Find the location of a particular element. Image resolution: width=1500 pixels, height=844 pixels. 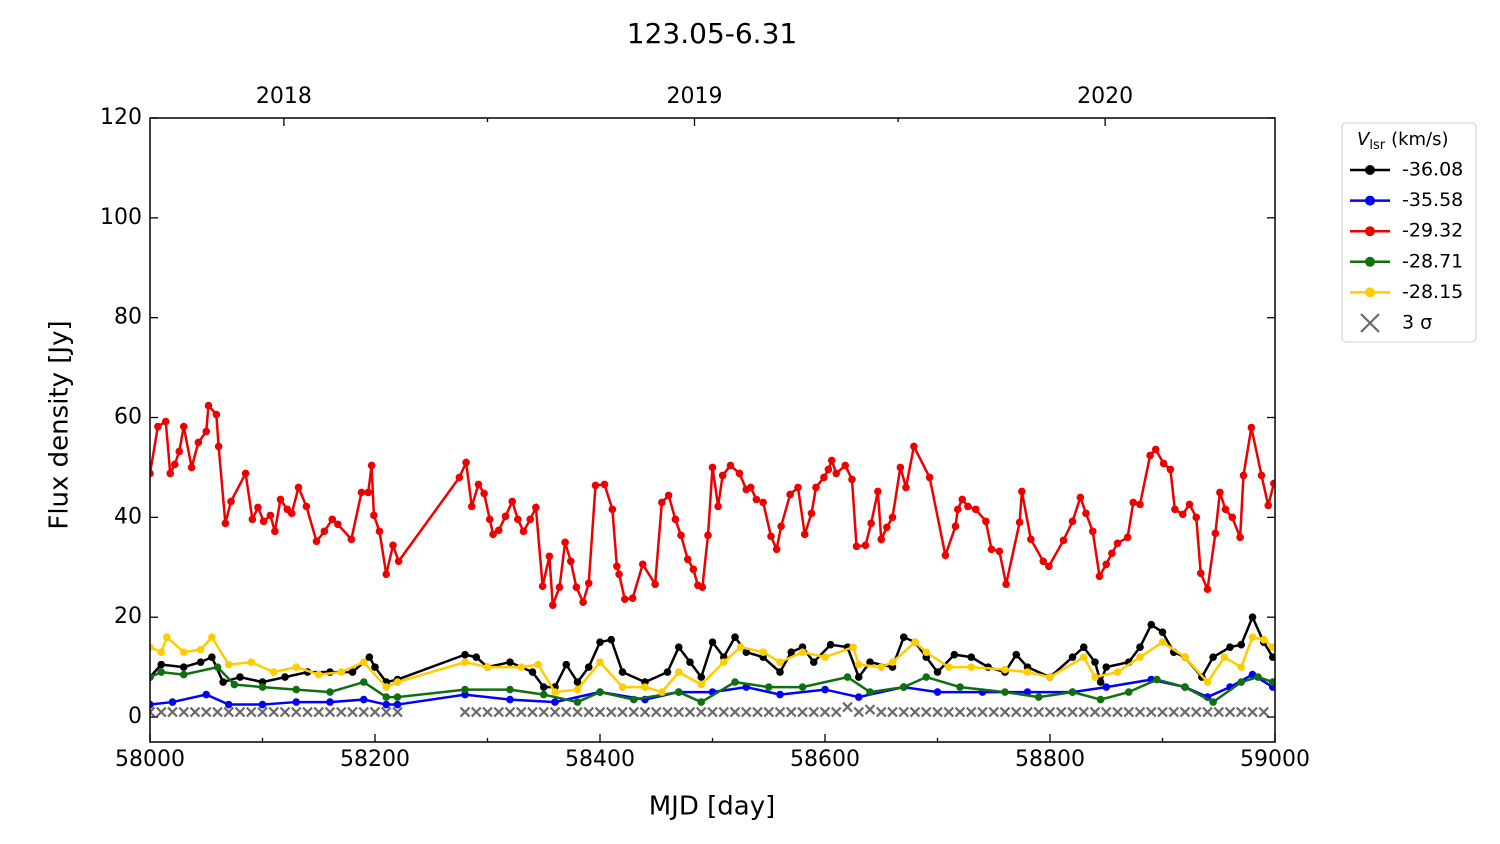

legend-label: -36.08 is located at coordinates (1432, 170).